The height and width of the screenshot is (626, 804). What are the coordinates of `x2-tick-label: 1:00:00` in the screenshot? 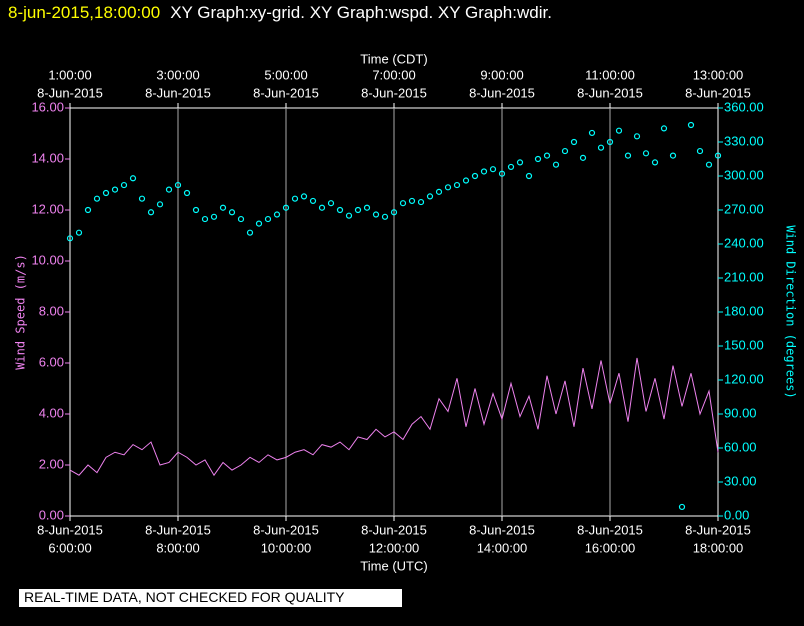 It's located at (69, 74).